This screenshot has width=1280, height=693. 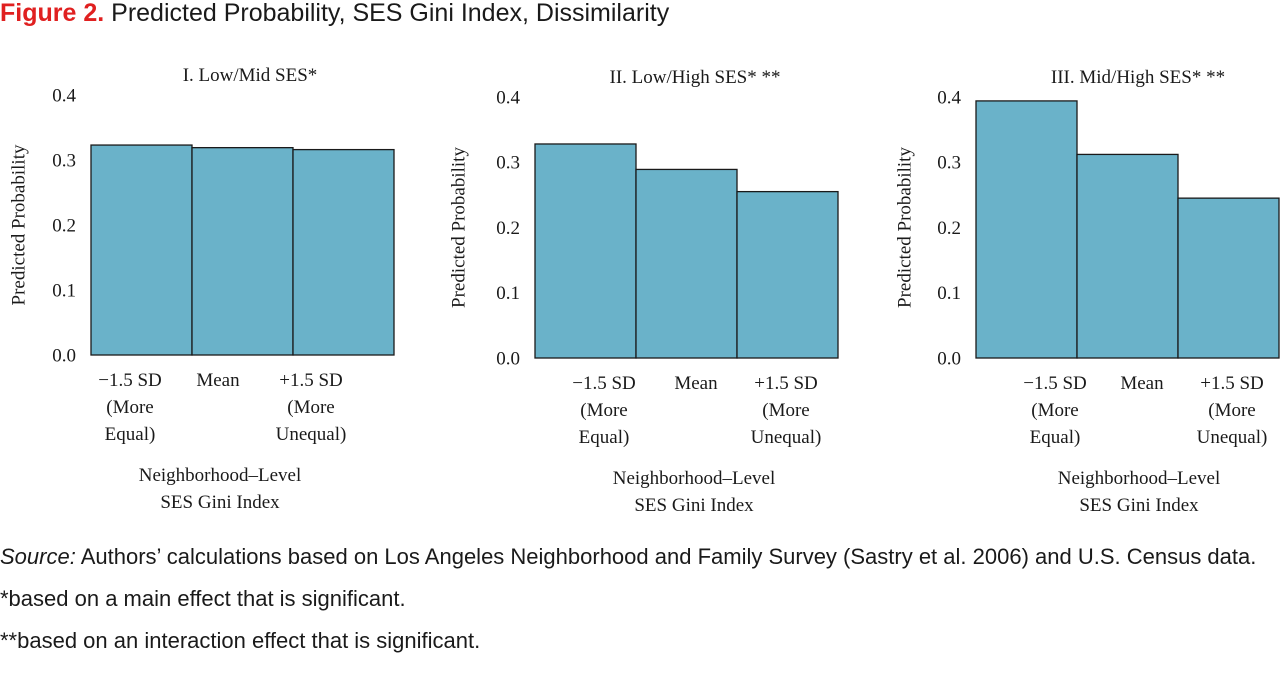 What do you see at coordinates (695, 77) in the screenshot?
I see `panel-title: II. Low/High SES* **` at bounding box center [695, 77].